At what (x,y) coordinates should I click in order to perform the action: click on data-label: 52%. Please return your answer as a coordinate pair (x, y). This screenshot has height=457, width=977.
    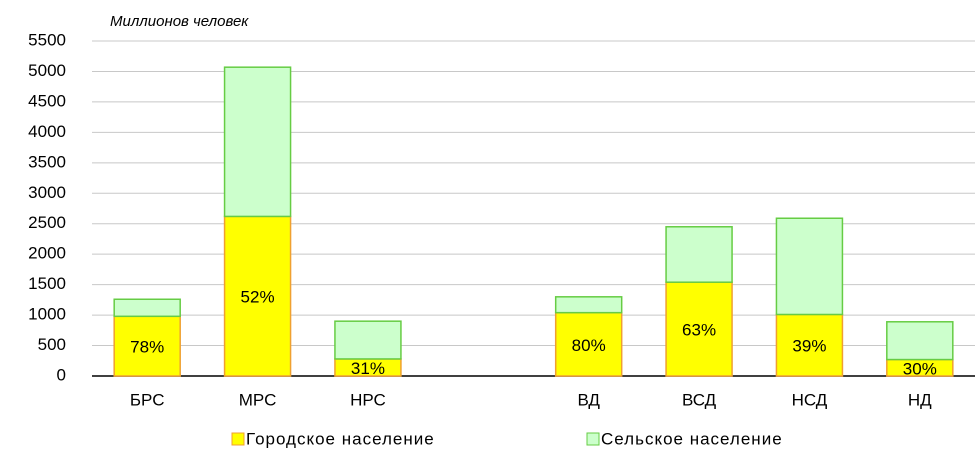
    Looking at the image, I should click on (258, 297).